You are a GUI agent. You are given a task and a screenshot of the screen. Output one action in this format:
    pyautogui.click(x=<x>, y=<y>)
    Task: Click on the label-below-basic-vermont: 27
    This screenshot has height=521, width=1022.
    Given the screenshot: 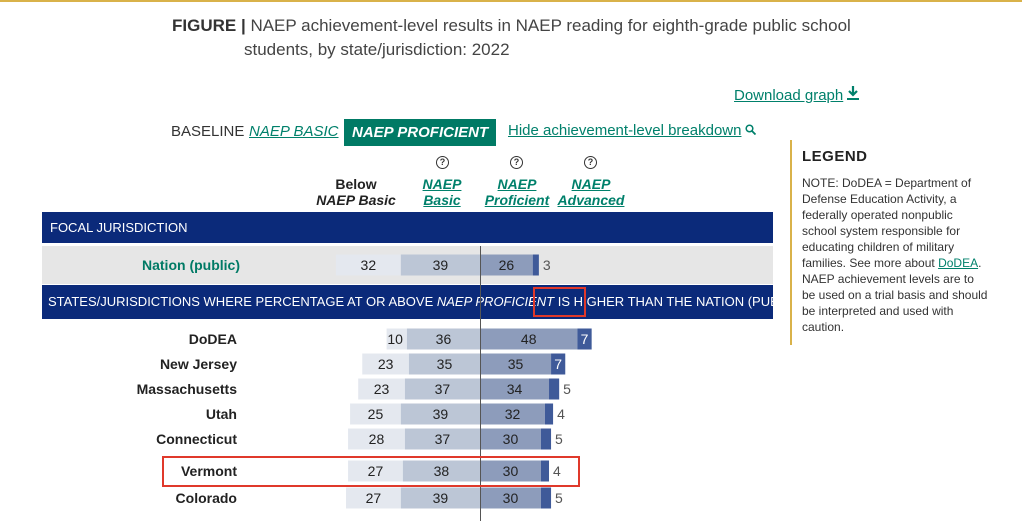 What is the action you would take?
    pyautogui.click(x=376, y=471)
    